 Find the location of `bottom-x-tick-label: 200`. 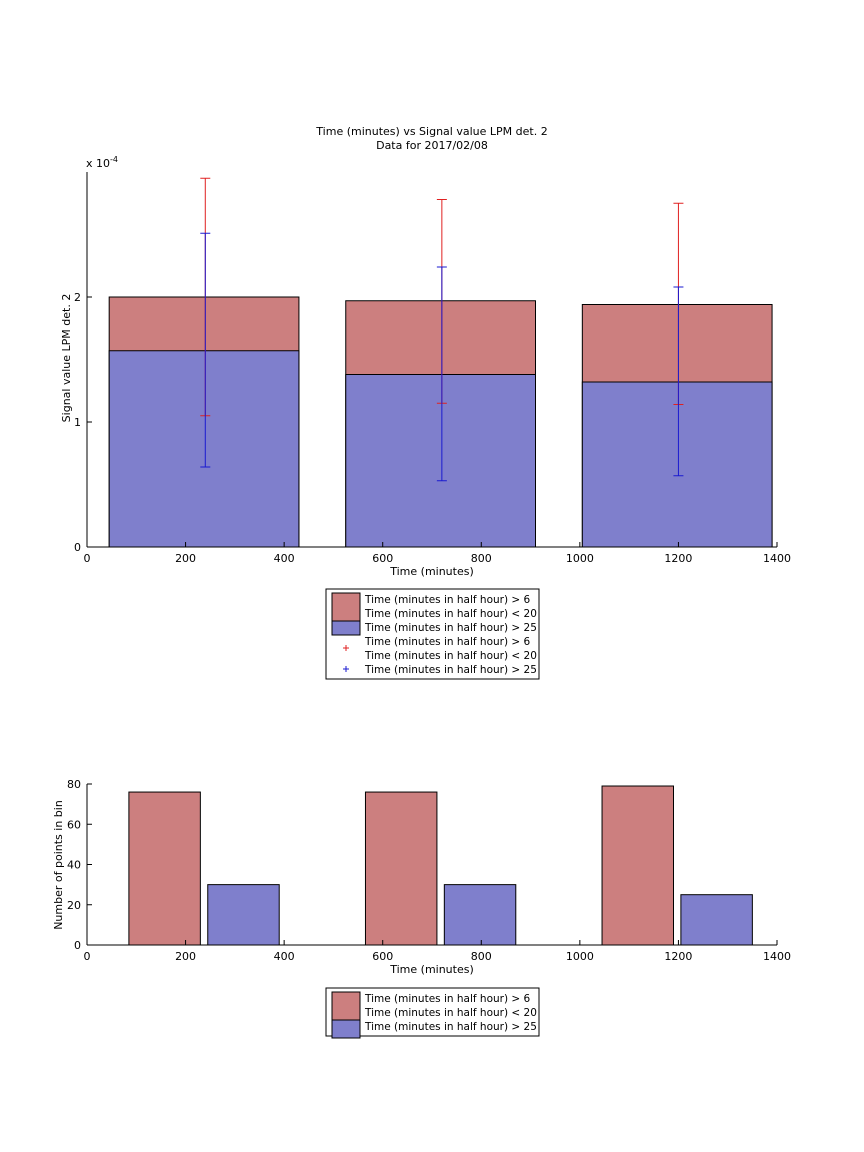

bottom-x-tick-label: 200 is located at coordinates (185, 956).